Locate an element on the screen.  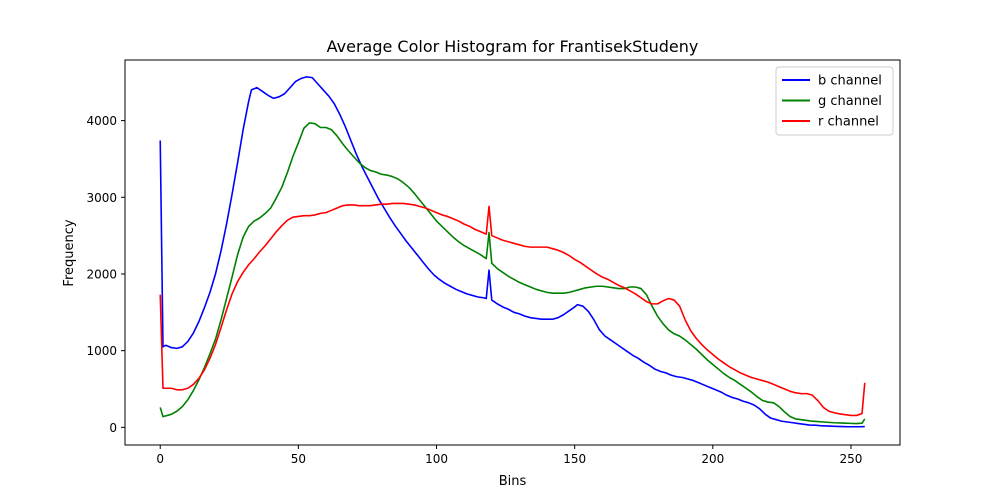
y-tick-label: 2000 is located at coordinates (101, 274).